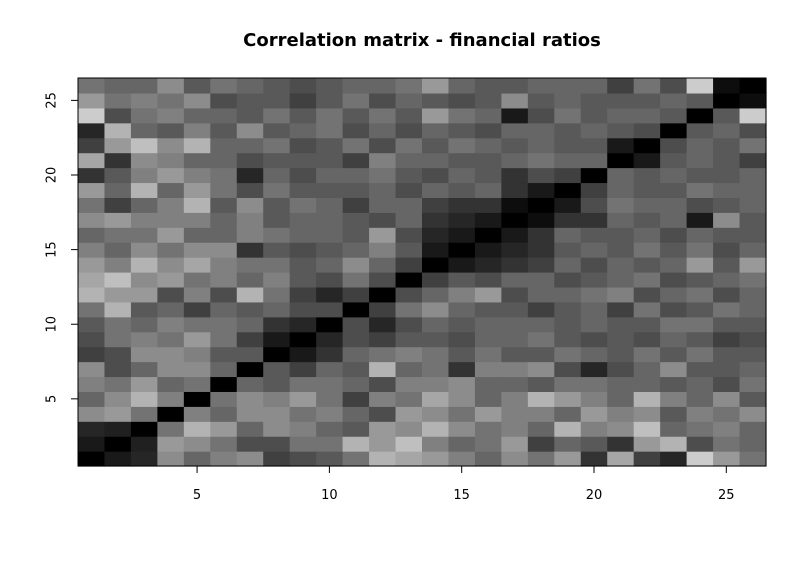 The image size is (806, 564). I want to click on x-tick-label: 15, so click(461, 495).